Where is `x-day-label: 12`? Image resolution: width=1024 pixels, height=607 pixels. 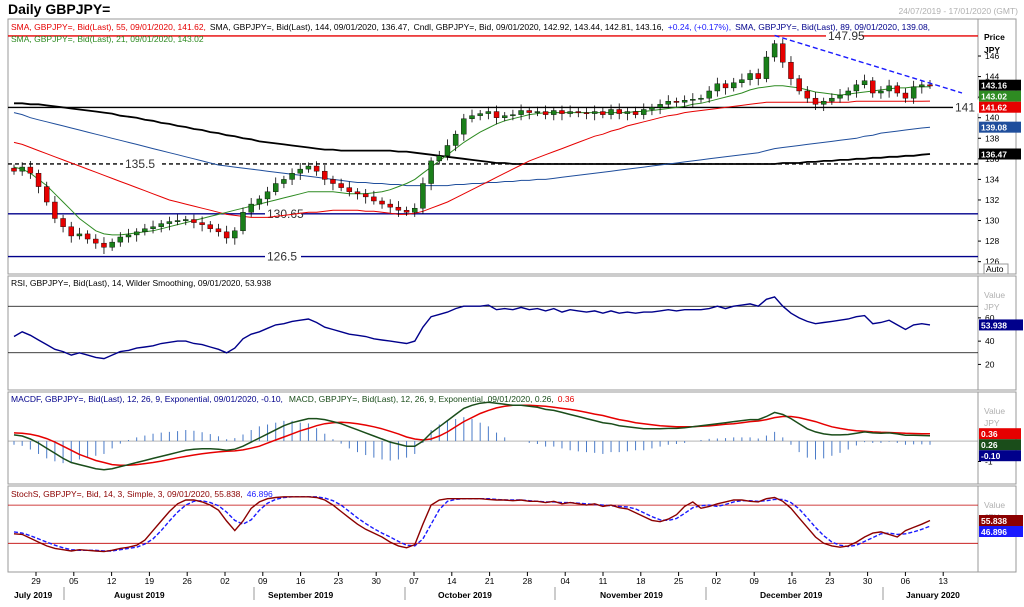 x-day-label: 12 is located at coordinates (112, 581).